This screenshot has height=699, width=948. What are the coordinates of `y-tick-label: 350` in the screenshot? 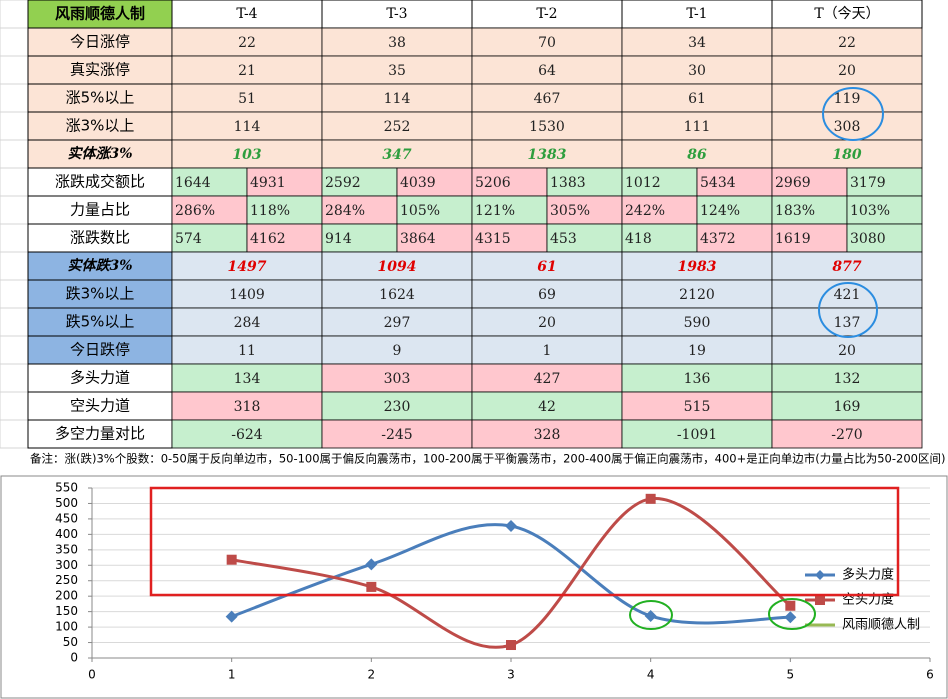 It's located at (66, 549).